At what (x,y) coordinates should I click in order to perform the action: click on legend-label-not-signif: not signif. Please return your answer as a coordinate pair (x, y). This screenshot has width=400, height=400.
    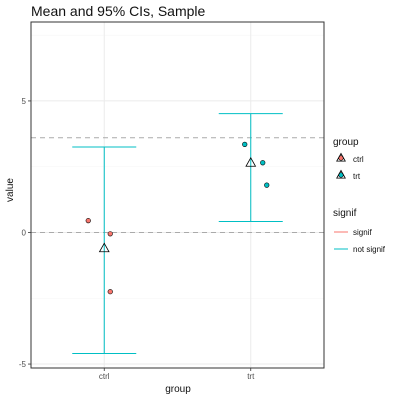
    Looking at the image, I should click on (369, 249).